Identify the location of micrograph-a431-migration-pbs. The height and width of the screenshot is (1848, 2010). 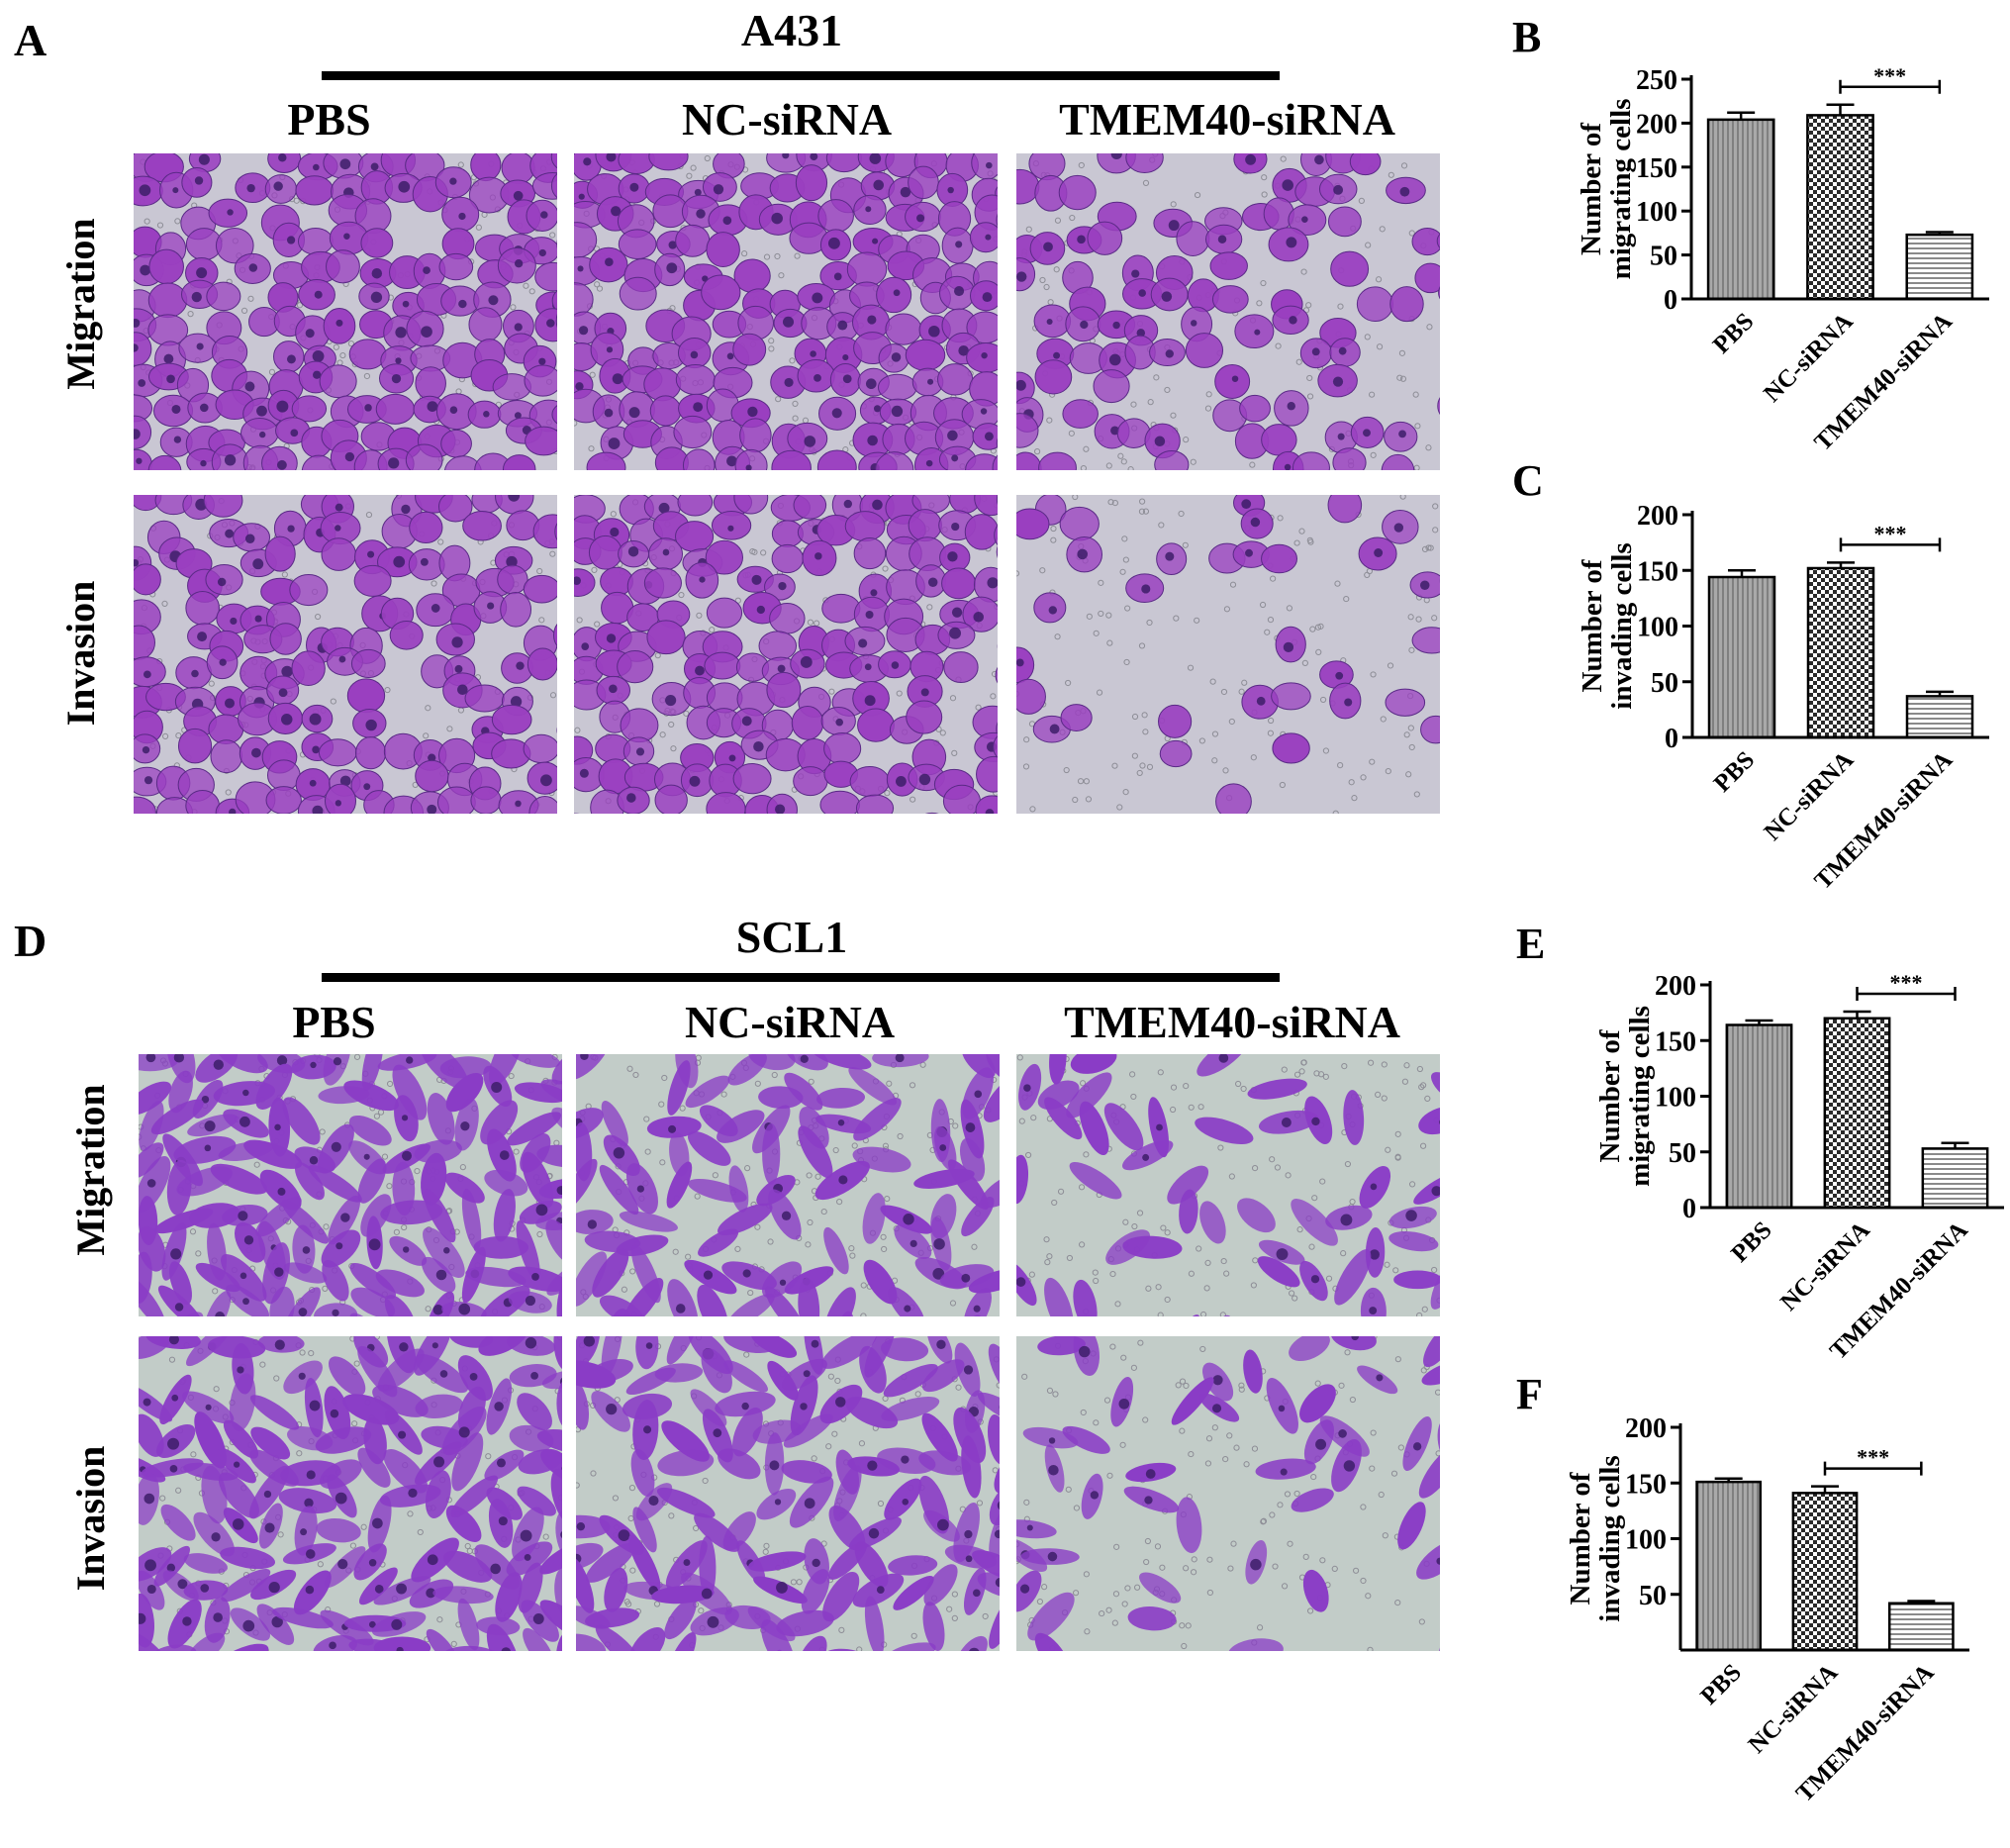
(346, 311).